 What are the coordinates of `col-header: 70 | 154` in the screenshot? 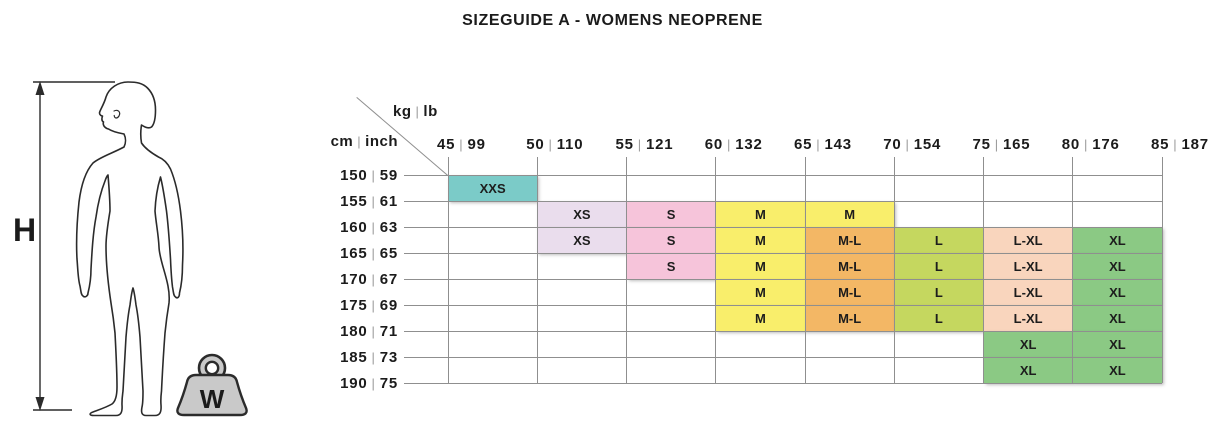 It's located at (912, 144).